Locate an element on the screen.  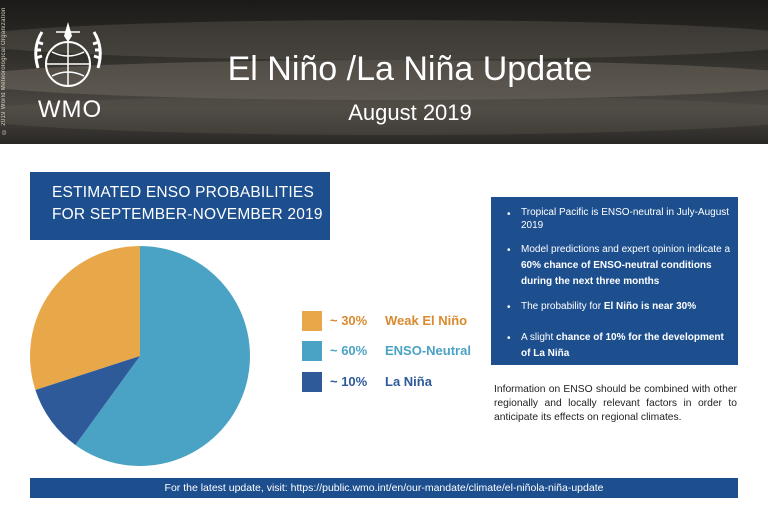
chart-title-line2: FOR SEPTEMBER-NOVEMBER 2019 is located at coordinates (187, 214).